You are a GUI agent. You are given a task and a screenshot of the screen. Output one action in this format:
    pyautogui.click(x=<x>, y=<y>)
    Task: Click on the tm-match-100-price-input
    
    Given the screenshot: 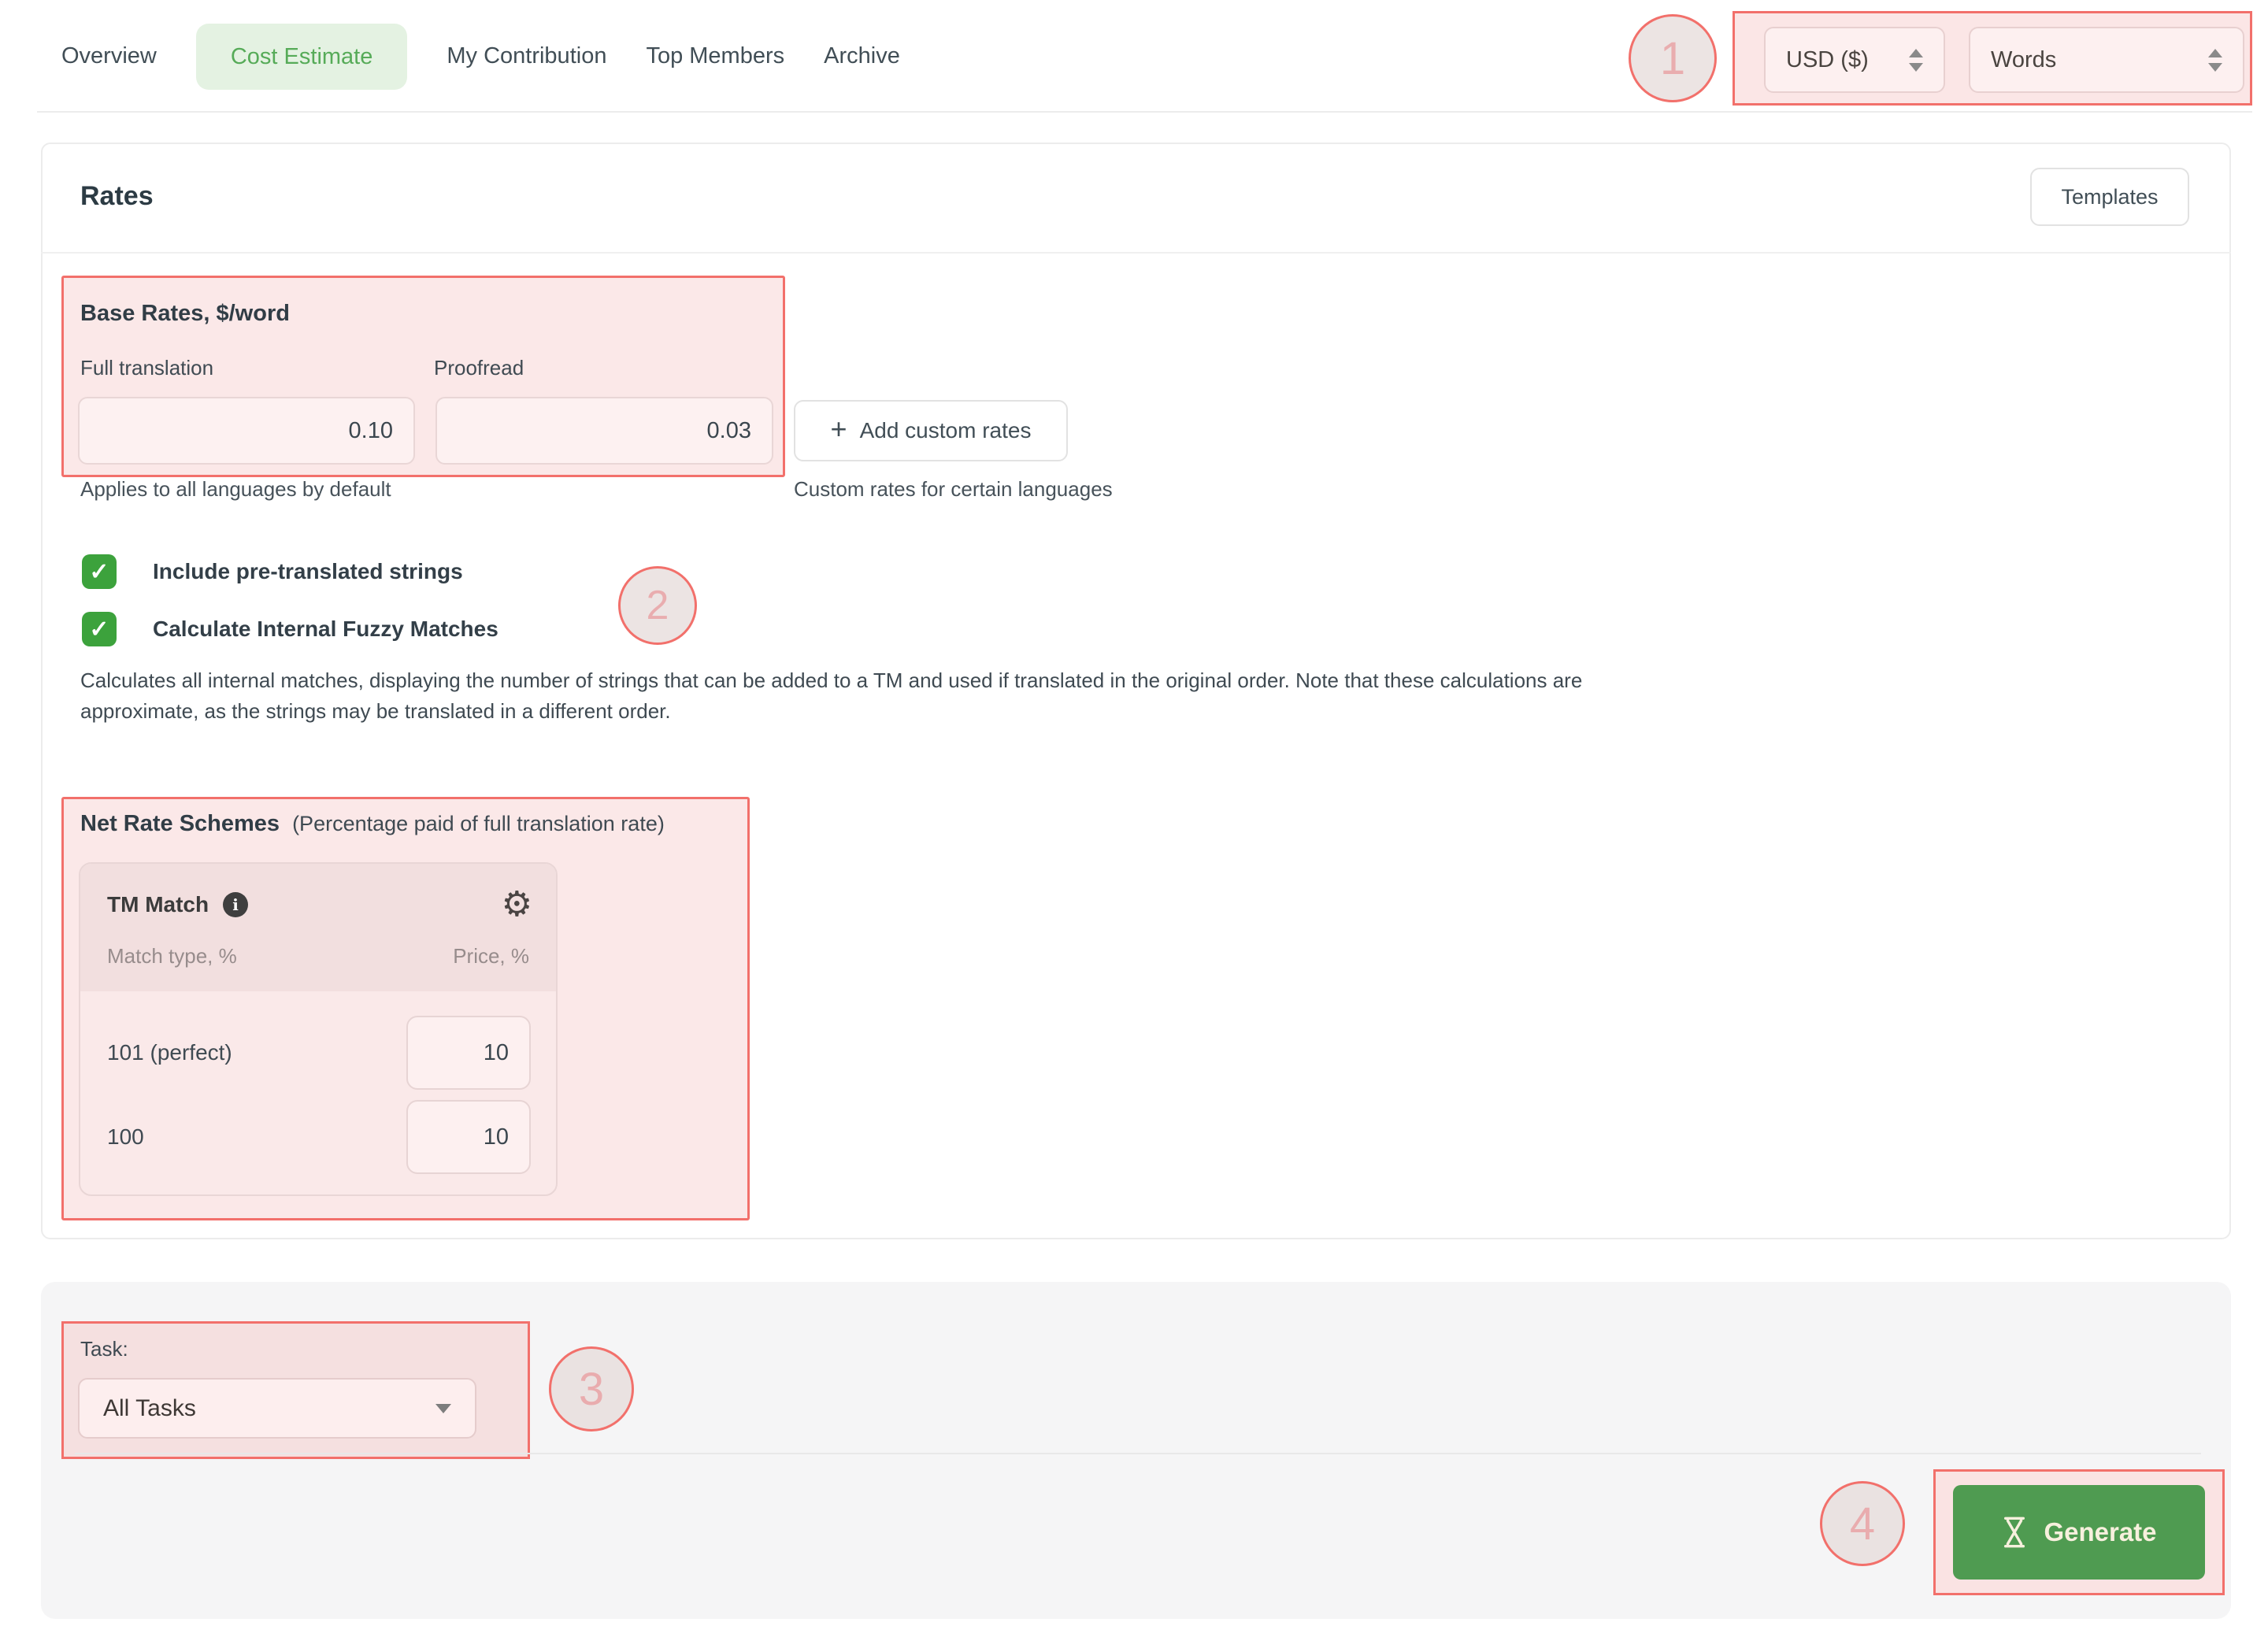 What is the action you would take?
    pyautogui.click(x=468, y=1137)
    